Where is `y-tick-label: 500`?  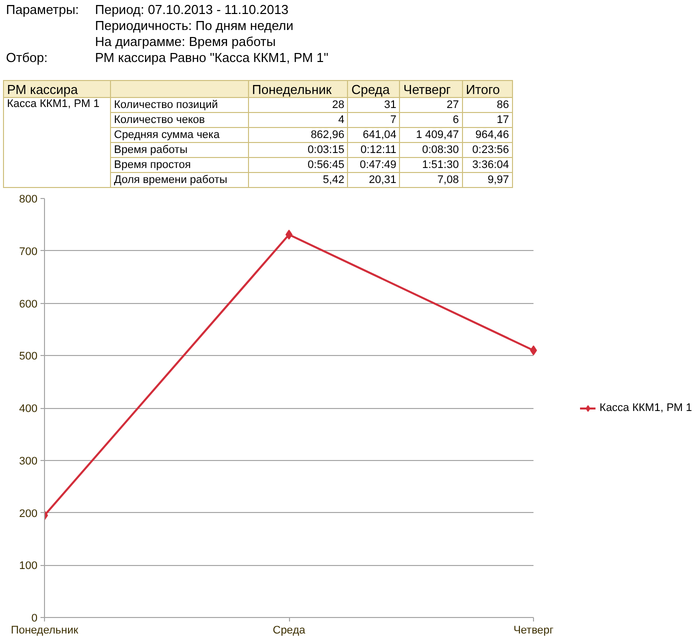
y-tick-label: 500 is located at coordinates (28, 356).